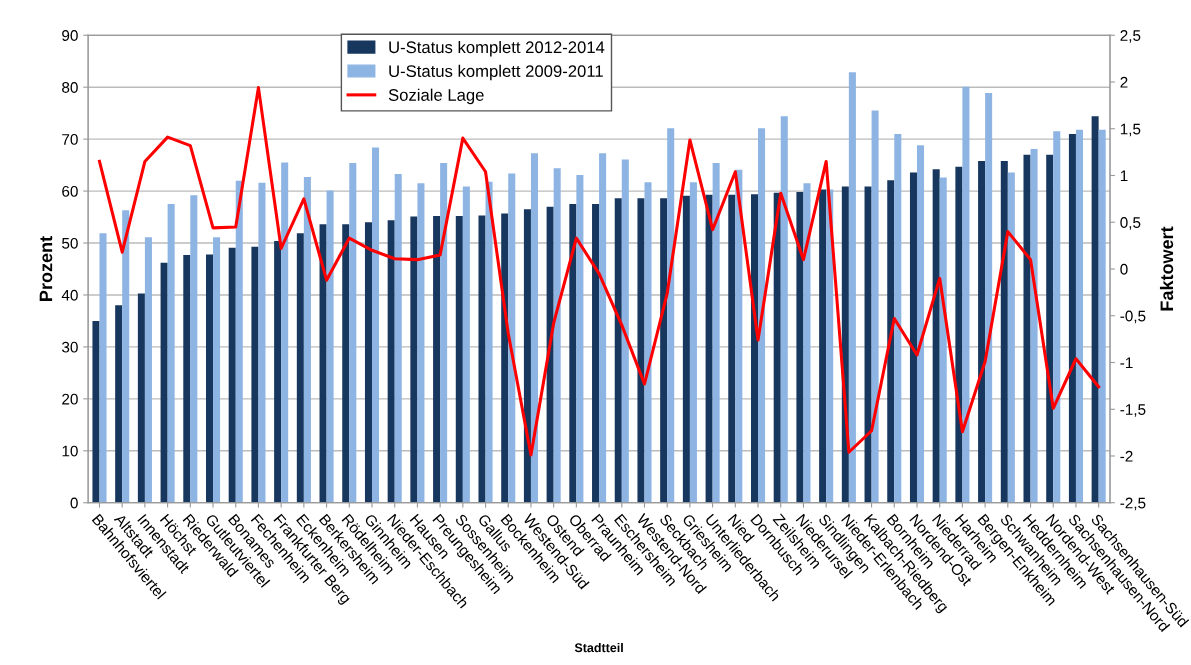  Describe the element at coordinates (70, 243) in the screenshot. I see `y-tick-label: 50` at that location.